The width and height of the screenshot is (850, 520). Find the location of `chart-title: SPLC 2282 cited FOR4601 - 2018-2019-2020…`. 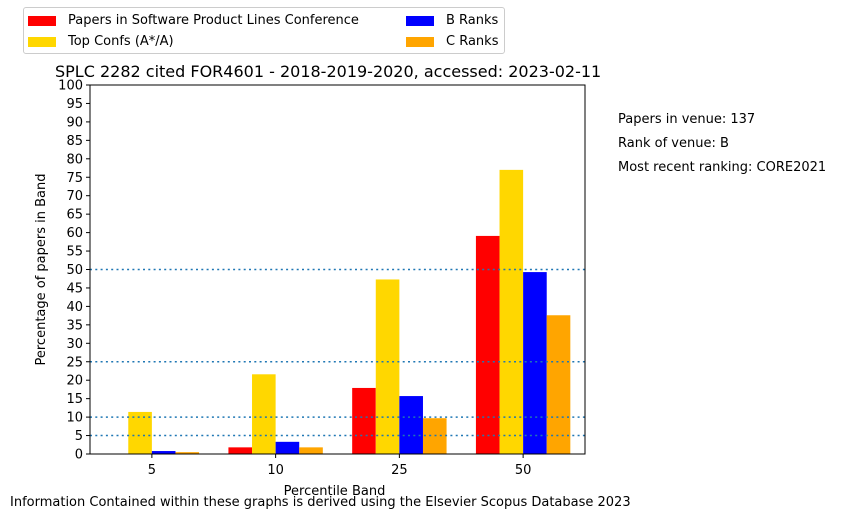

chart-title: SPLC 2282 cited FOR4601 - 2018-2019-2020… is located at coordinates (328, 71).